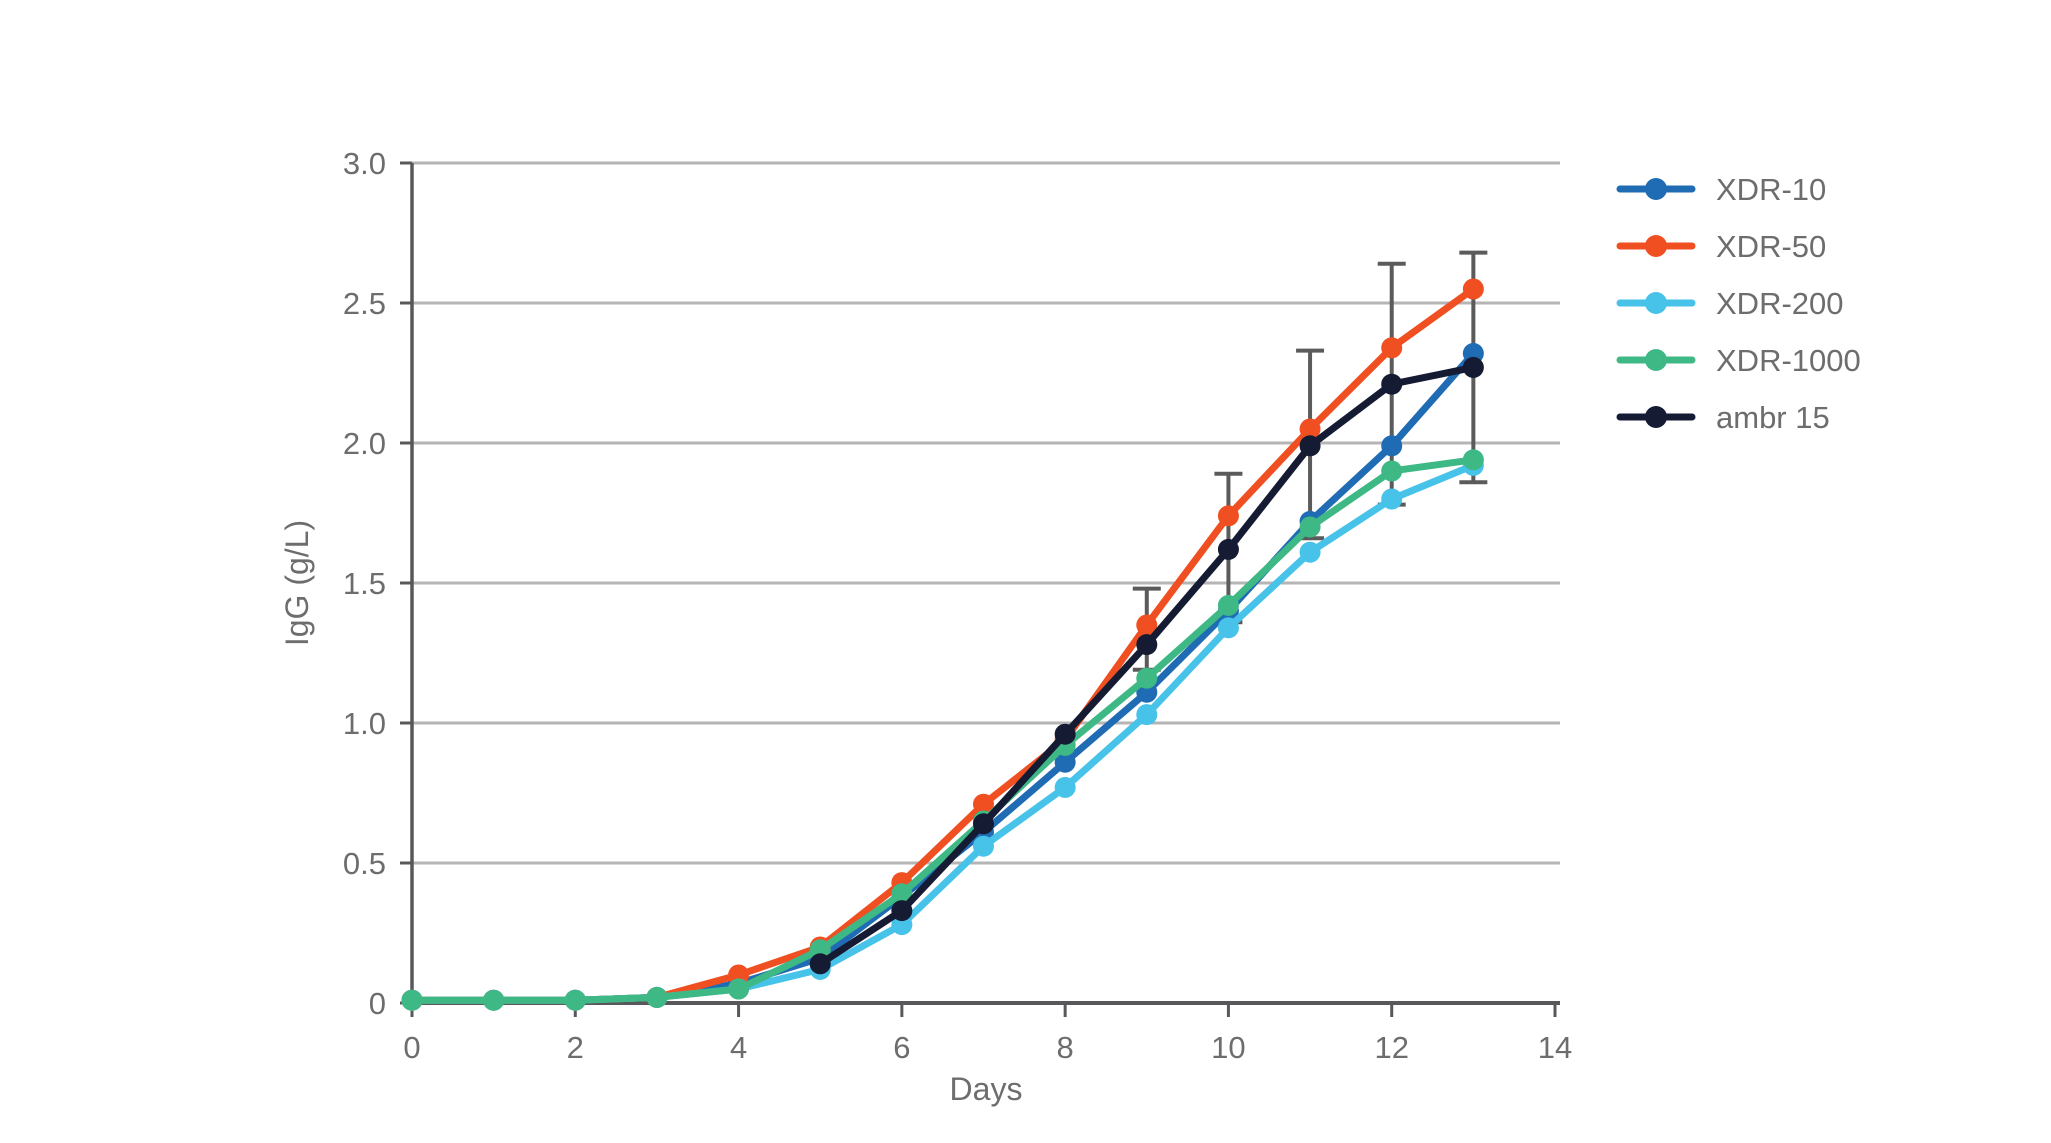 This screenshot has height=1143, width=2051. Describe the element at coordinates (364, 723) in the screenshot. I see `y-tick-label: 1.0` at that location.